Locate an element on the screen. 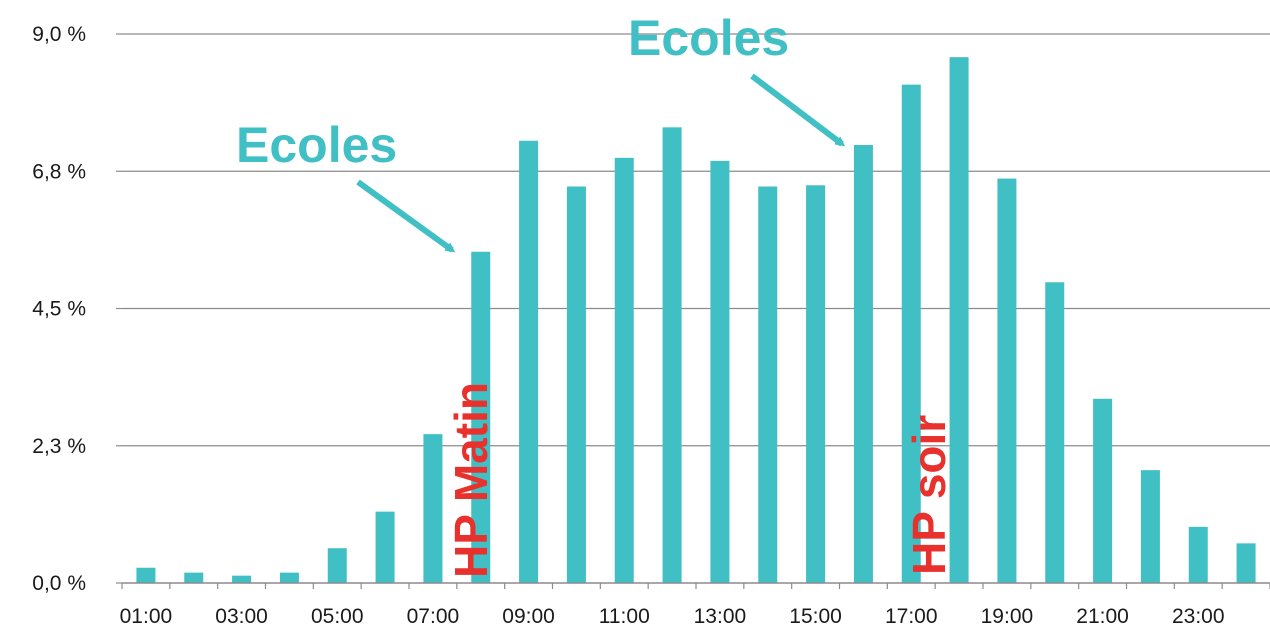 Image resolution: width=1270 pixels, height=632 pixels. x-tick-label: 05:00 is located at coordinates (337, 616).